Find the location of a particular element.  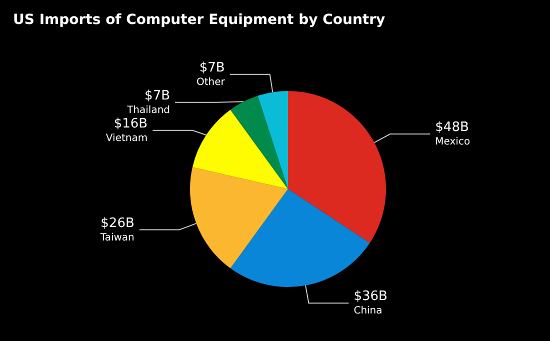

data-label: $36B is located at coordinates (371, 296).